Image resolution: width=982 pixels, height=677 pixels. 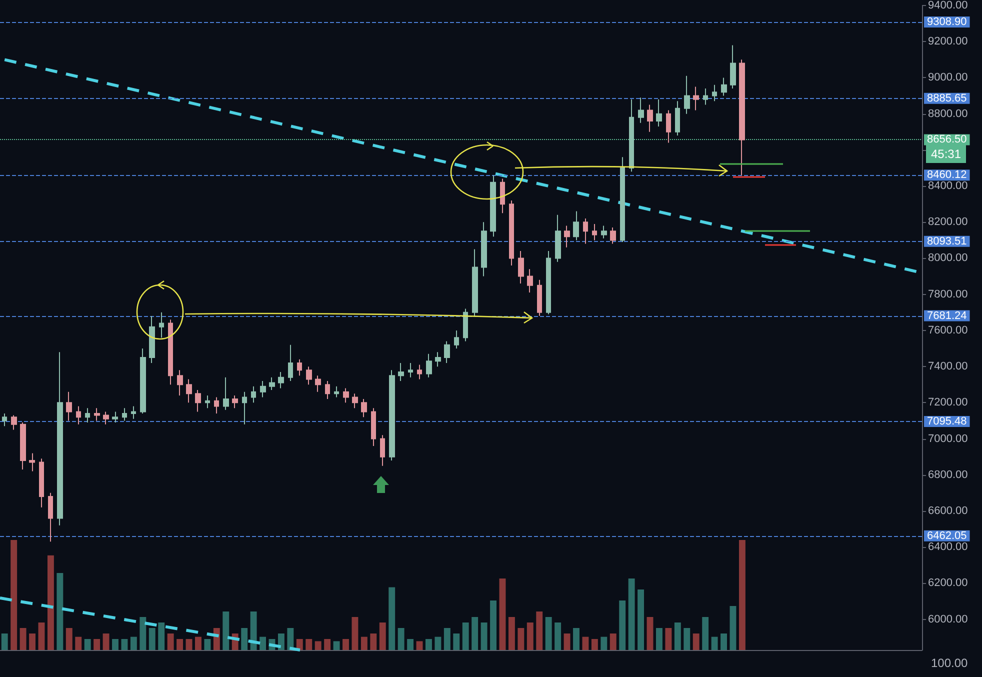 I want to click on ref-line-label: 8460.12, so click(x=947, y=175).